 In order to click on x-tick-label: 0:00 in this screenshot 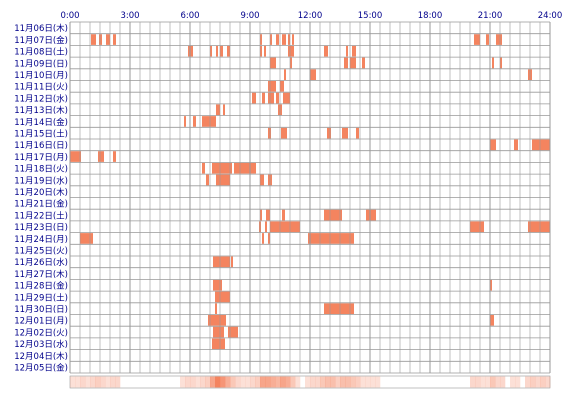, I will do `click(69, 16)`.